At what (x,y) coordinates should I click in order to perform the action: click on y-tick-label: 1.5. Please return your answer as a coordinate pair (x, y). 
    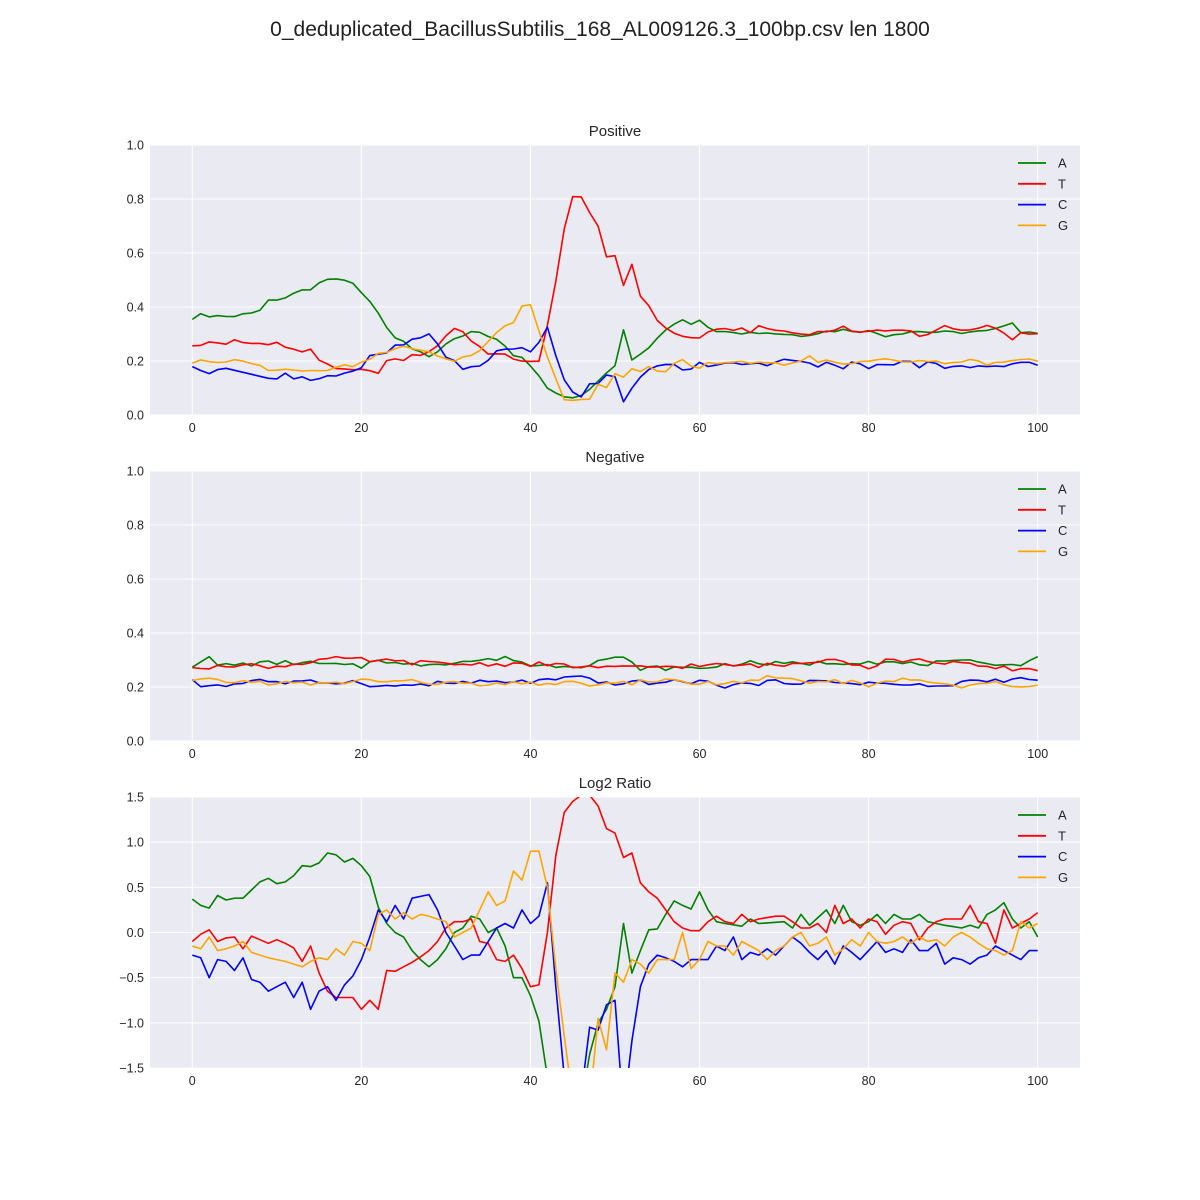
    Looking at the image, I should click on (135, 798).